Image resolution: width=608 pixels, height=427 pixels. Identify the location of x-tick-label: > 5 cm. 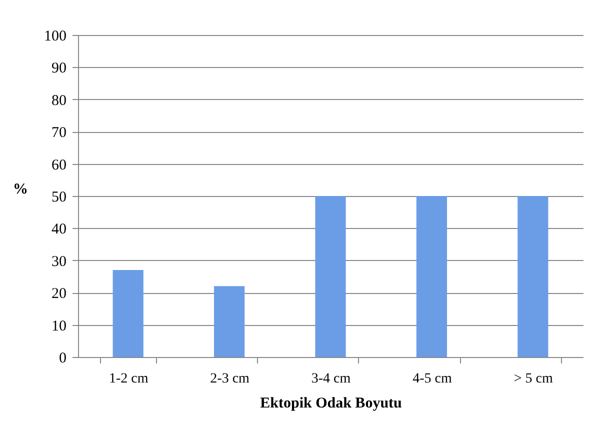
(534, 379).